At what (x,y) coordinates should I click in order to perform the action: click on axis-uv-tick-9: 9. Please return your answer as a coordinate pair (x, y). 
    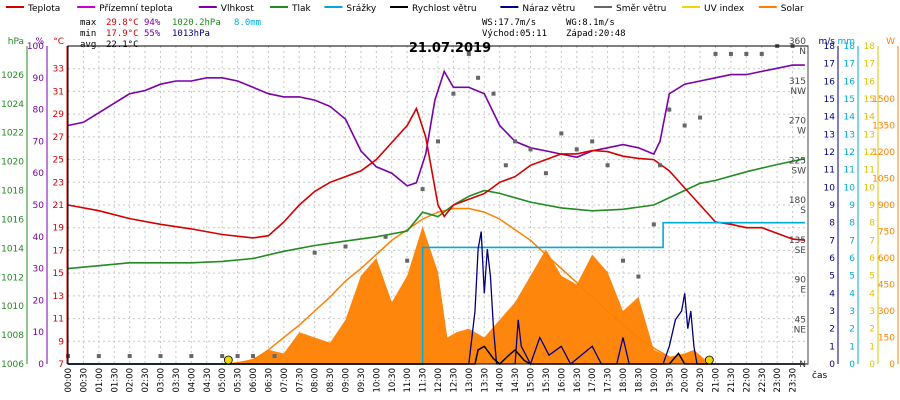
    Looking at the image, I should click on (872, 206).